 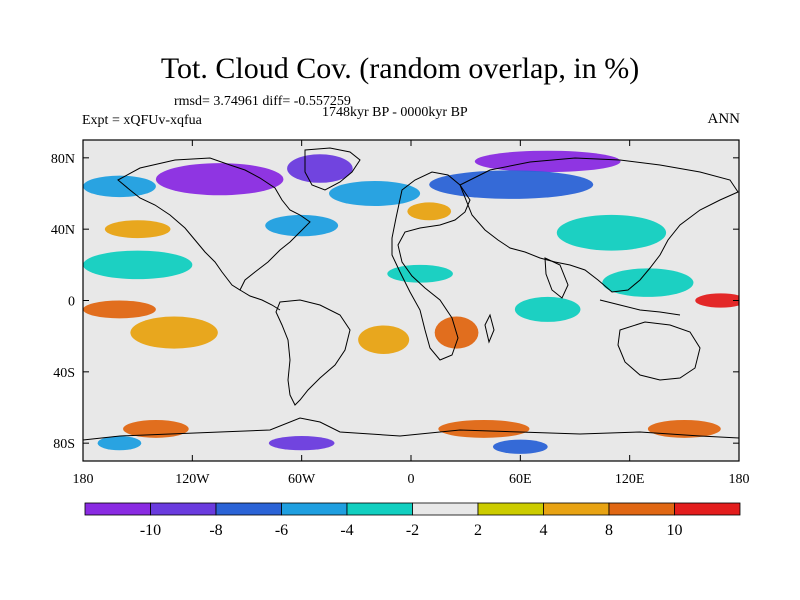 What do you see at coordinates (262, 101) in the screenshot?
I see `stats-text: rmsd= 3.74961 diff= -0.557259` at bounding box center [262, 101].